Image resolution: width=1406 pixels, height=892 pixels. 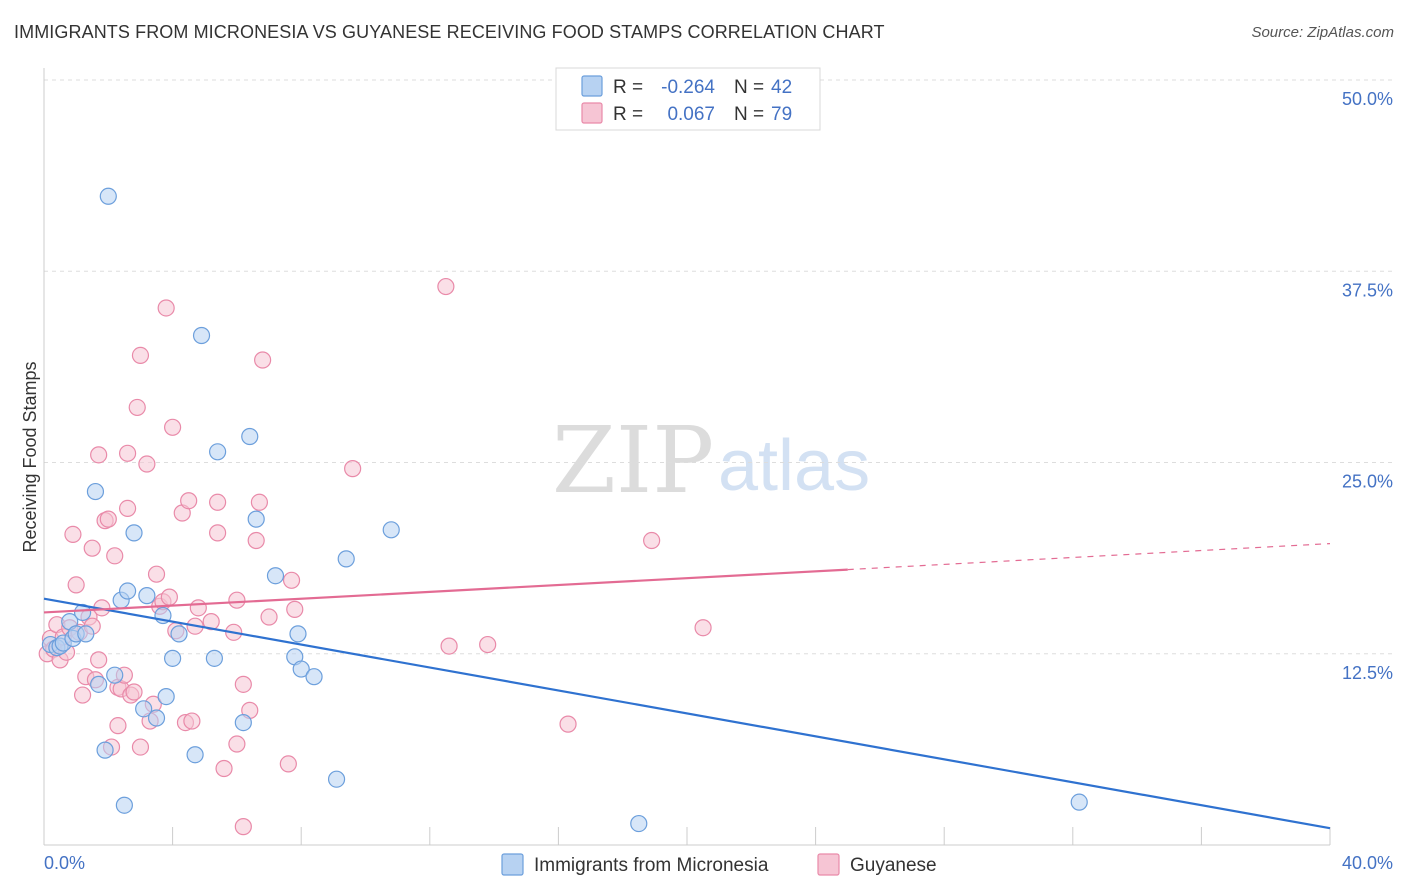 What do you see at coordinates (592, 113) in the screenshot?
I see `legend-swatch-pink` at bounding box center [592, 113].